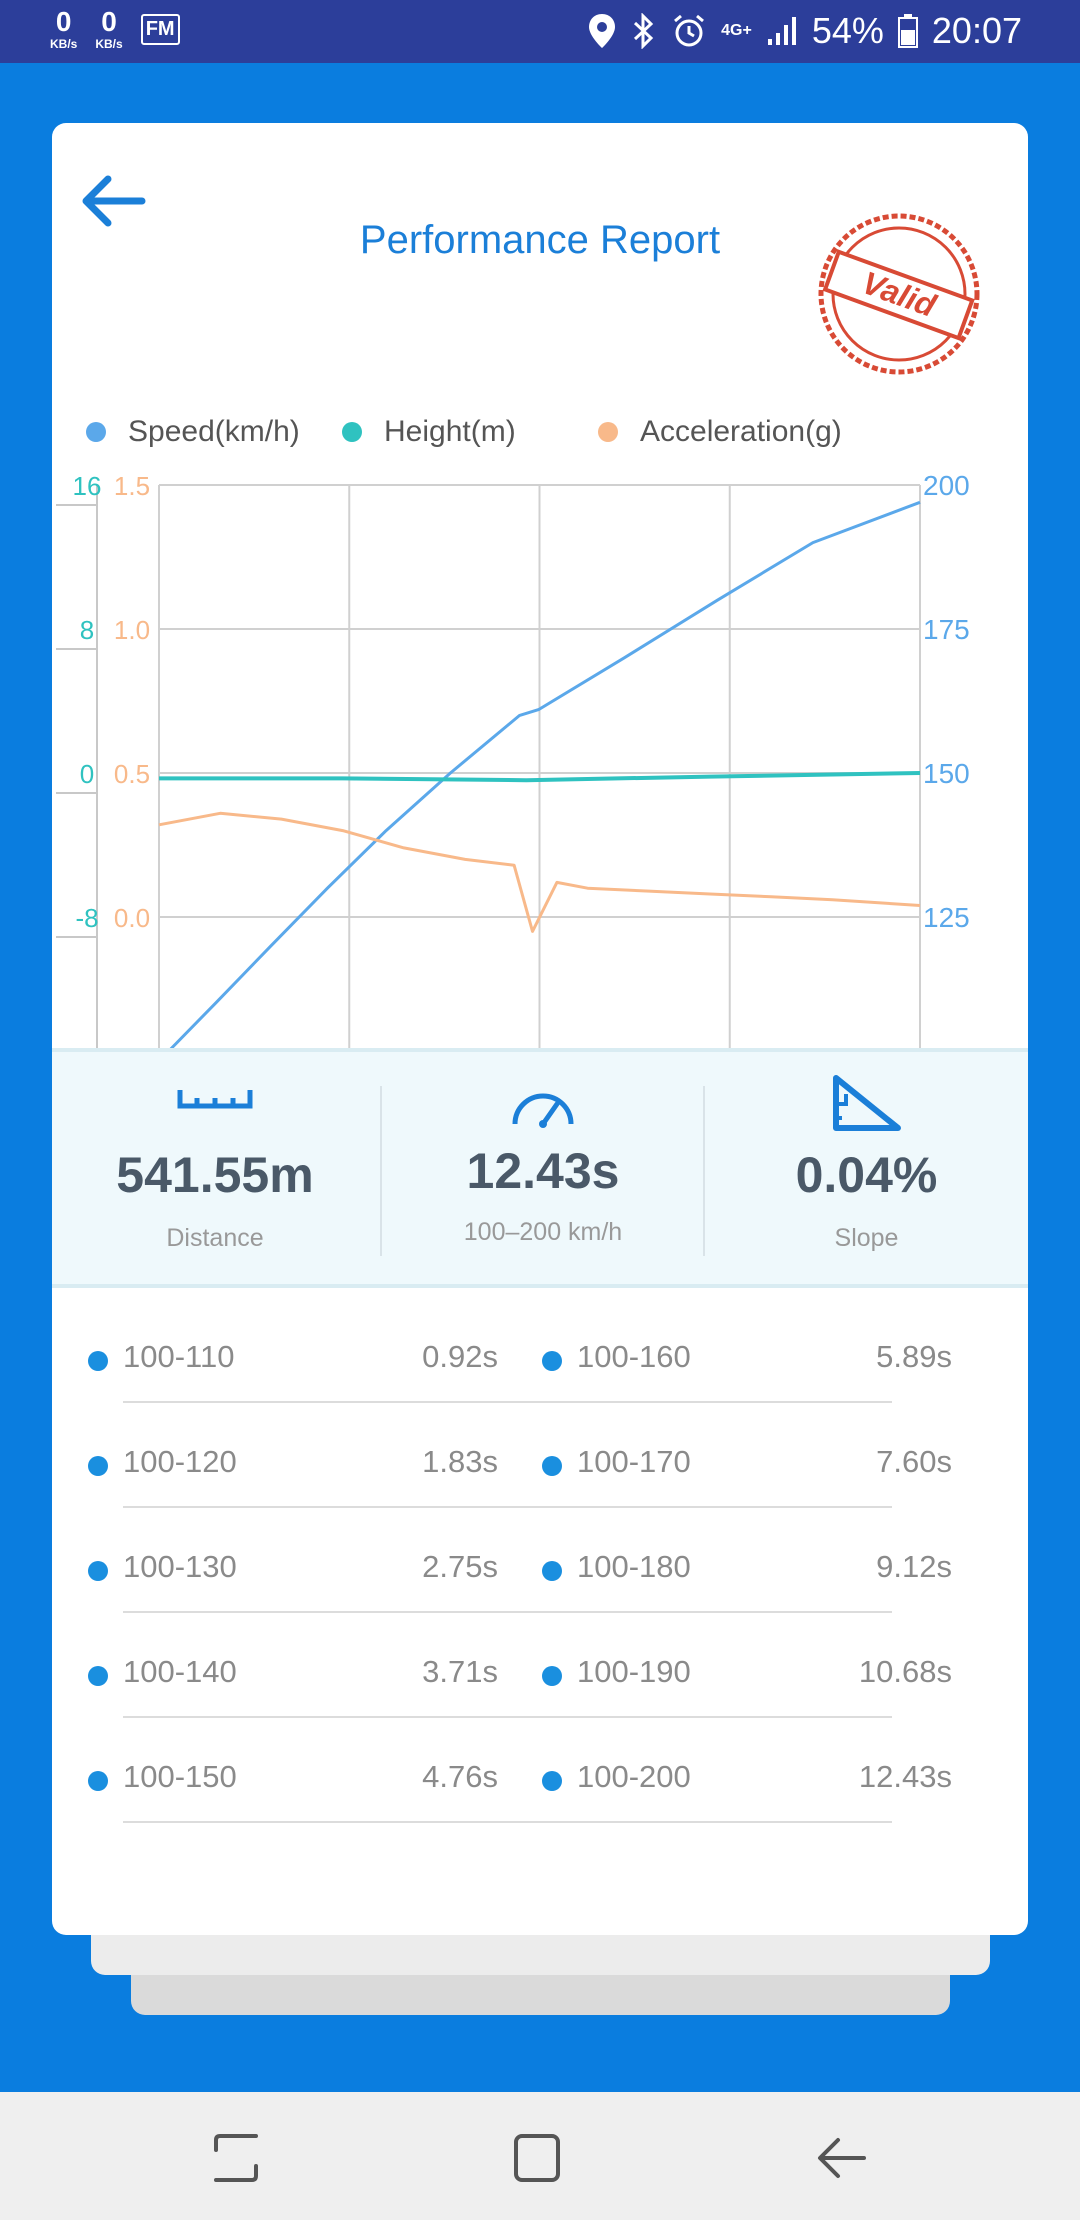 This screenshot has height=2220, width=1080. I want to click on slope-label: Slope, so click(866, 1238).